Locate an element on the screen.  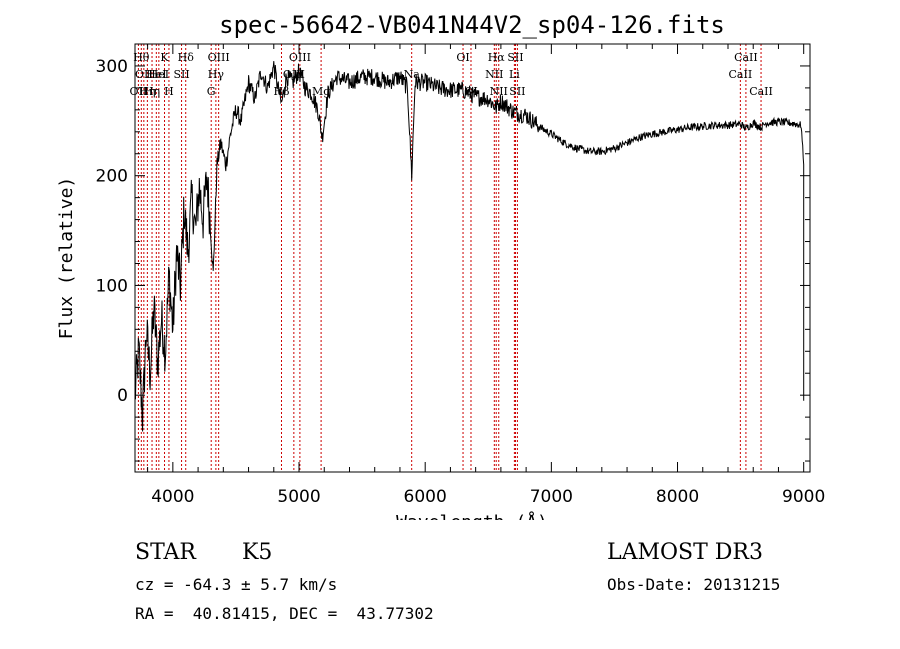
line-label-17: Mg is located at coordinates (321, 91).